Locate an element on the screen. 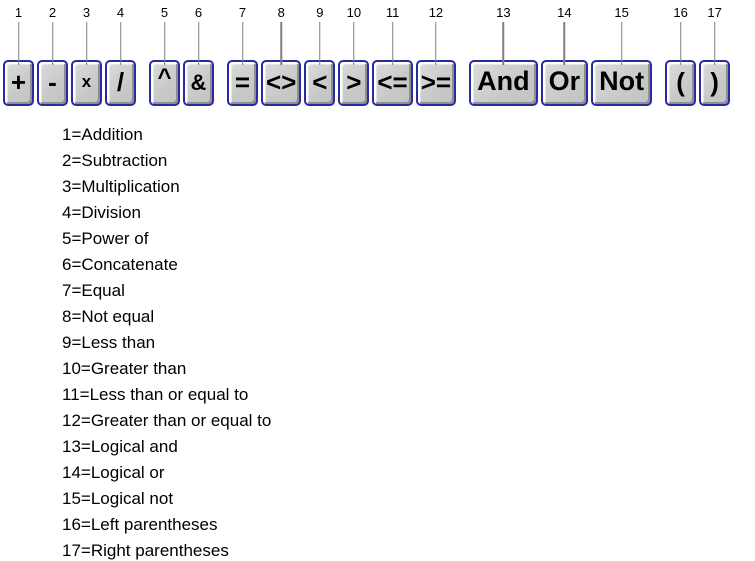 This screenshot has height=561, width=755. callout-number: 14 is located at coordinates (564, 12).